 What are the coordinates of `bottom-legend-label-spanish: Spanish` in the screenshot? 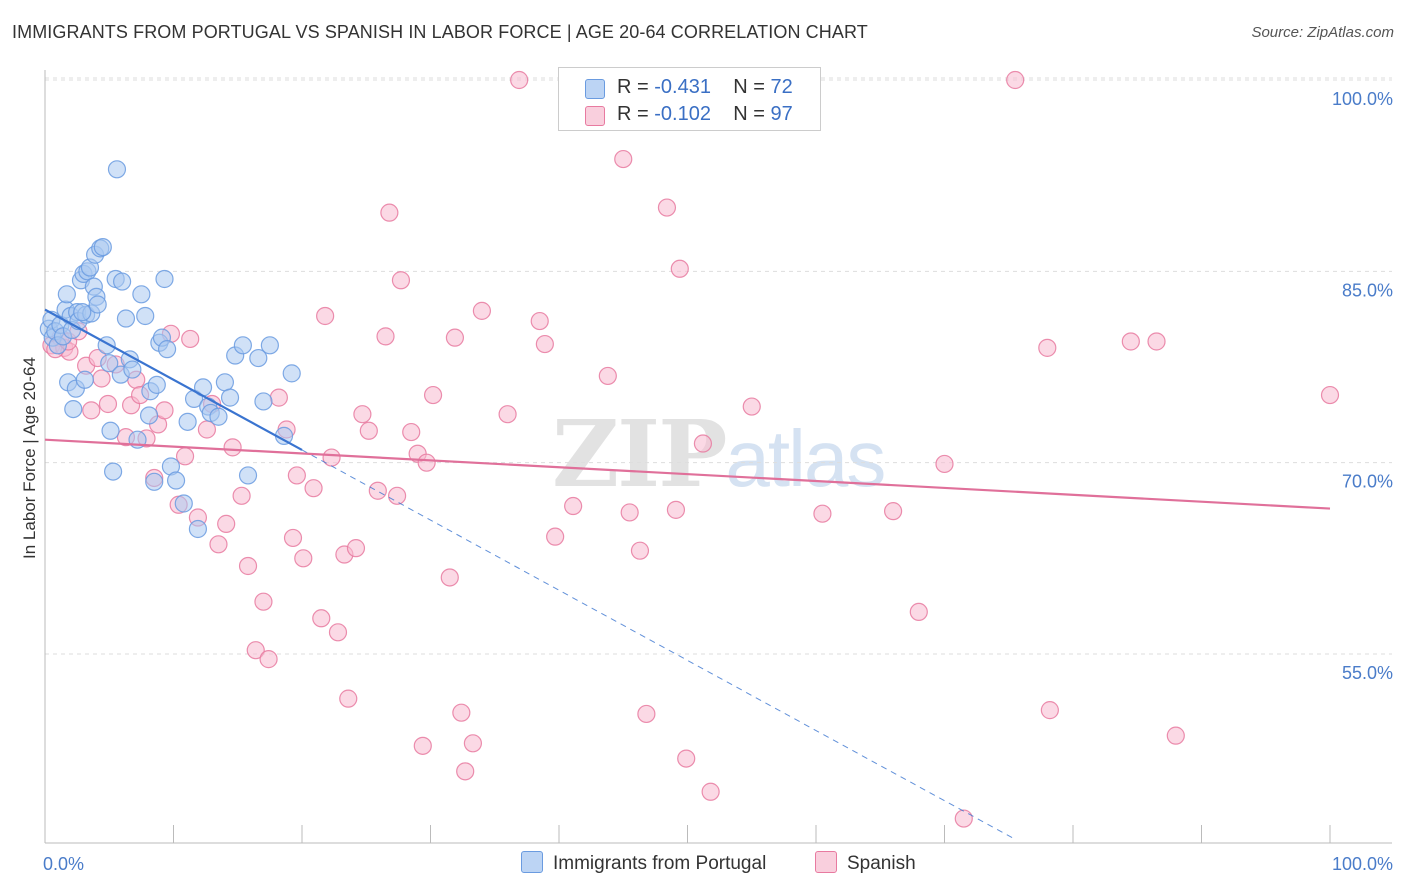 It's located at (881, 863).